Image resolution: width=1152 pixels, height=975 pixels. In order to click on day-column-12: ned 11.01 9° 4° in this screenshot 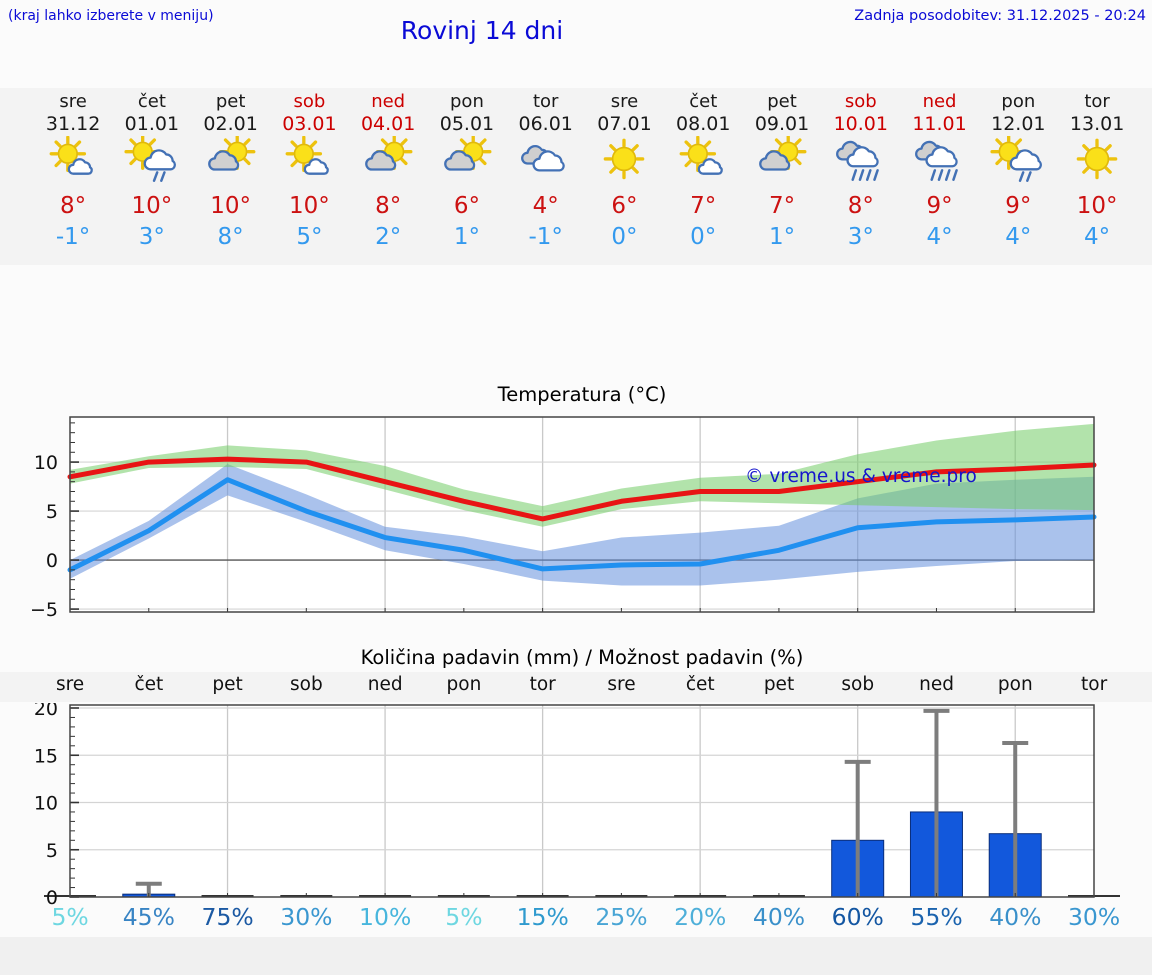, I will do `click(939, 176)`.